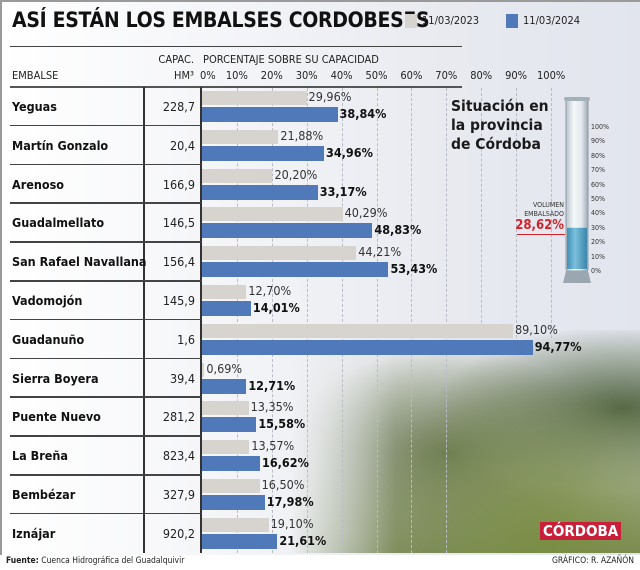  What do you see at coordinates (282, 424) in the screenshot?
I see `value-label-2024: 15,58%` at bounding box center [282, 424].